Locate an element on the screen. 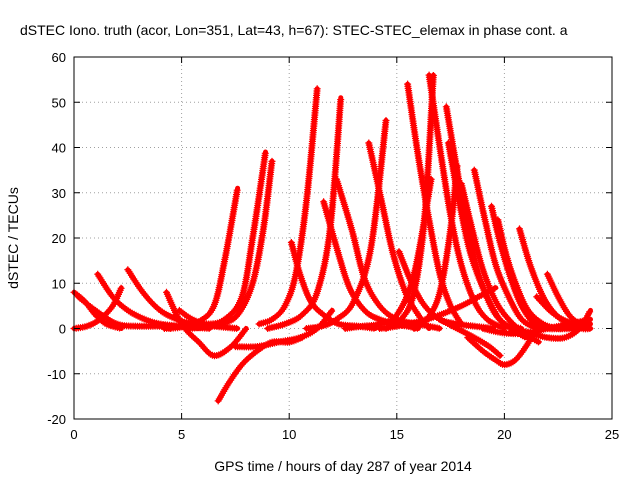 The width and height of the screenshot is (640, 480). y-tick-label: -10 is located at coordinates (56, 374).